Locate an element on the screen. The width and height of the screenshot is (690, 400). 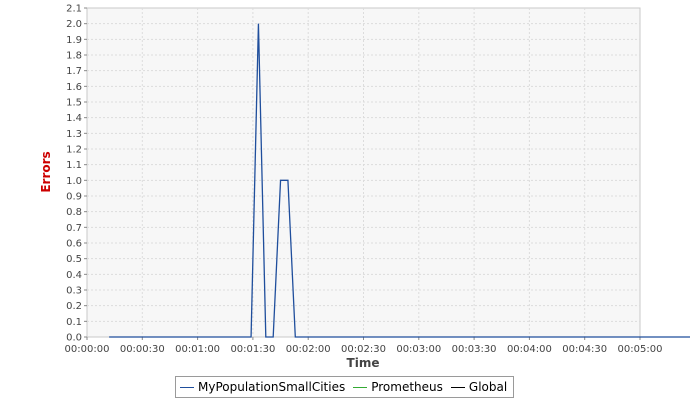
y-tick-label: 1.4 is located at coordinates (74, 118).